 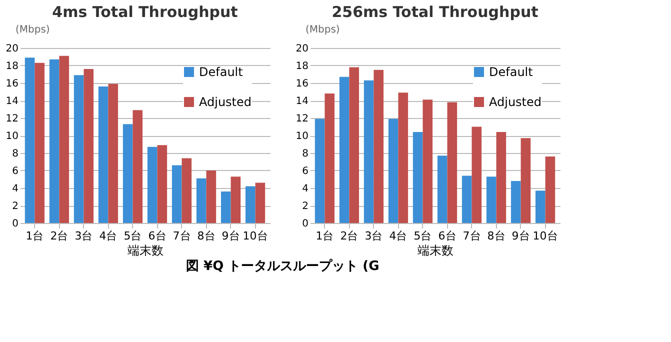 What do you see at coordinates (283, 266) in the screenshot?
I see `text: 図 ¥Q トータルスループット (G` at bounding box center [283, 266].